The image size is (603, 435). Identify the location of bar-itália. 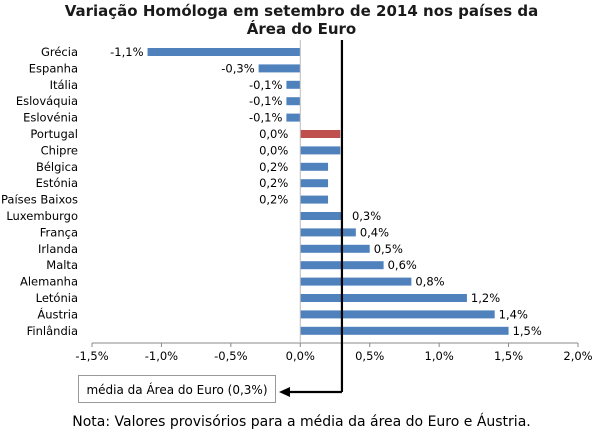
(293, 84).